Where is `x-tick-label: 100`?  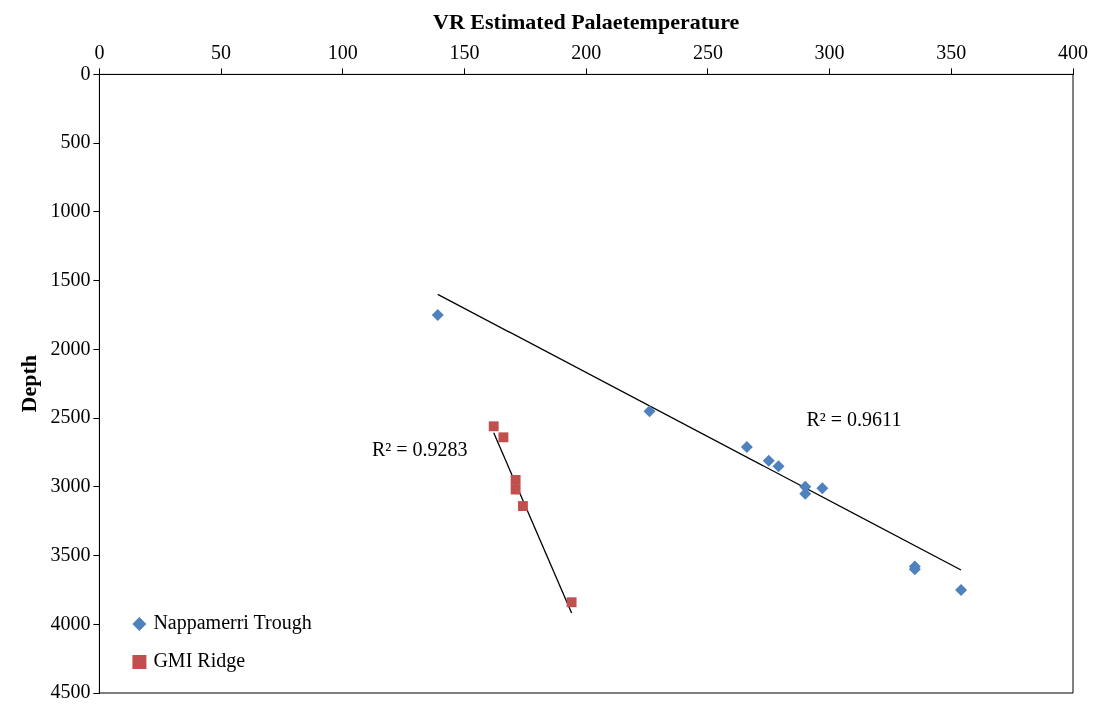 x-tick-label: 100 is located at coordinates (342, 51).